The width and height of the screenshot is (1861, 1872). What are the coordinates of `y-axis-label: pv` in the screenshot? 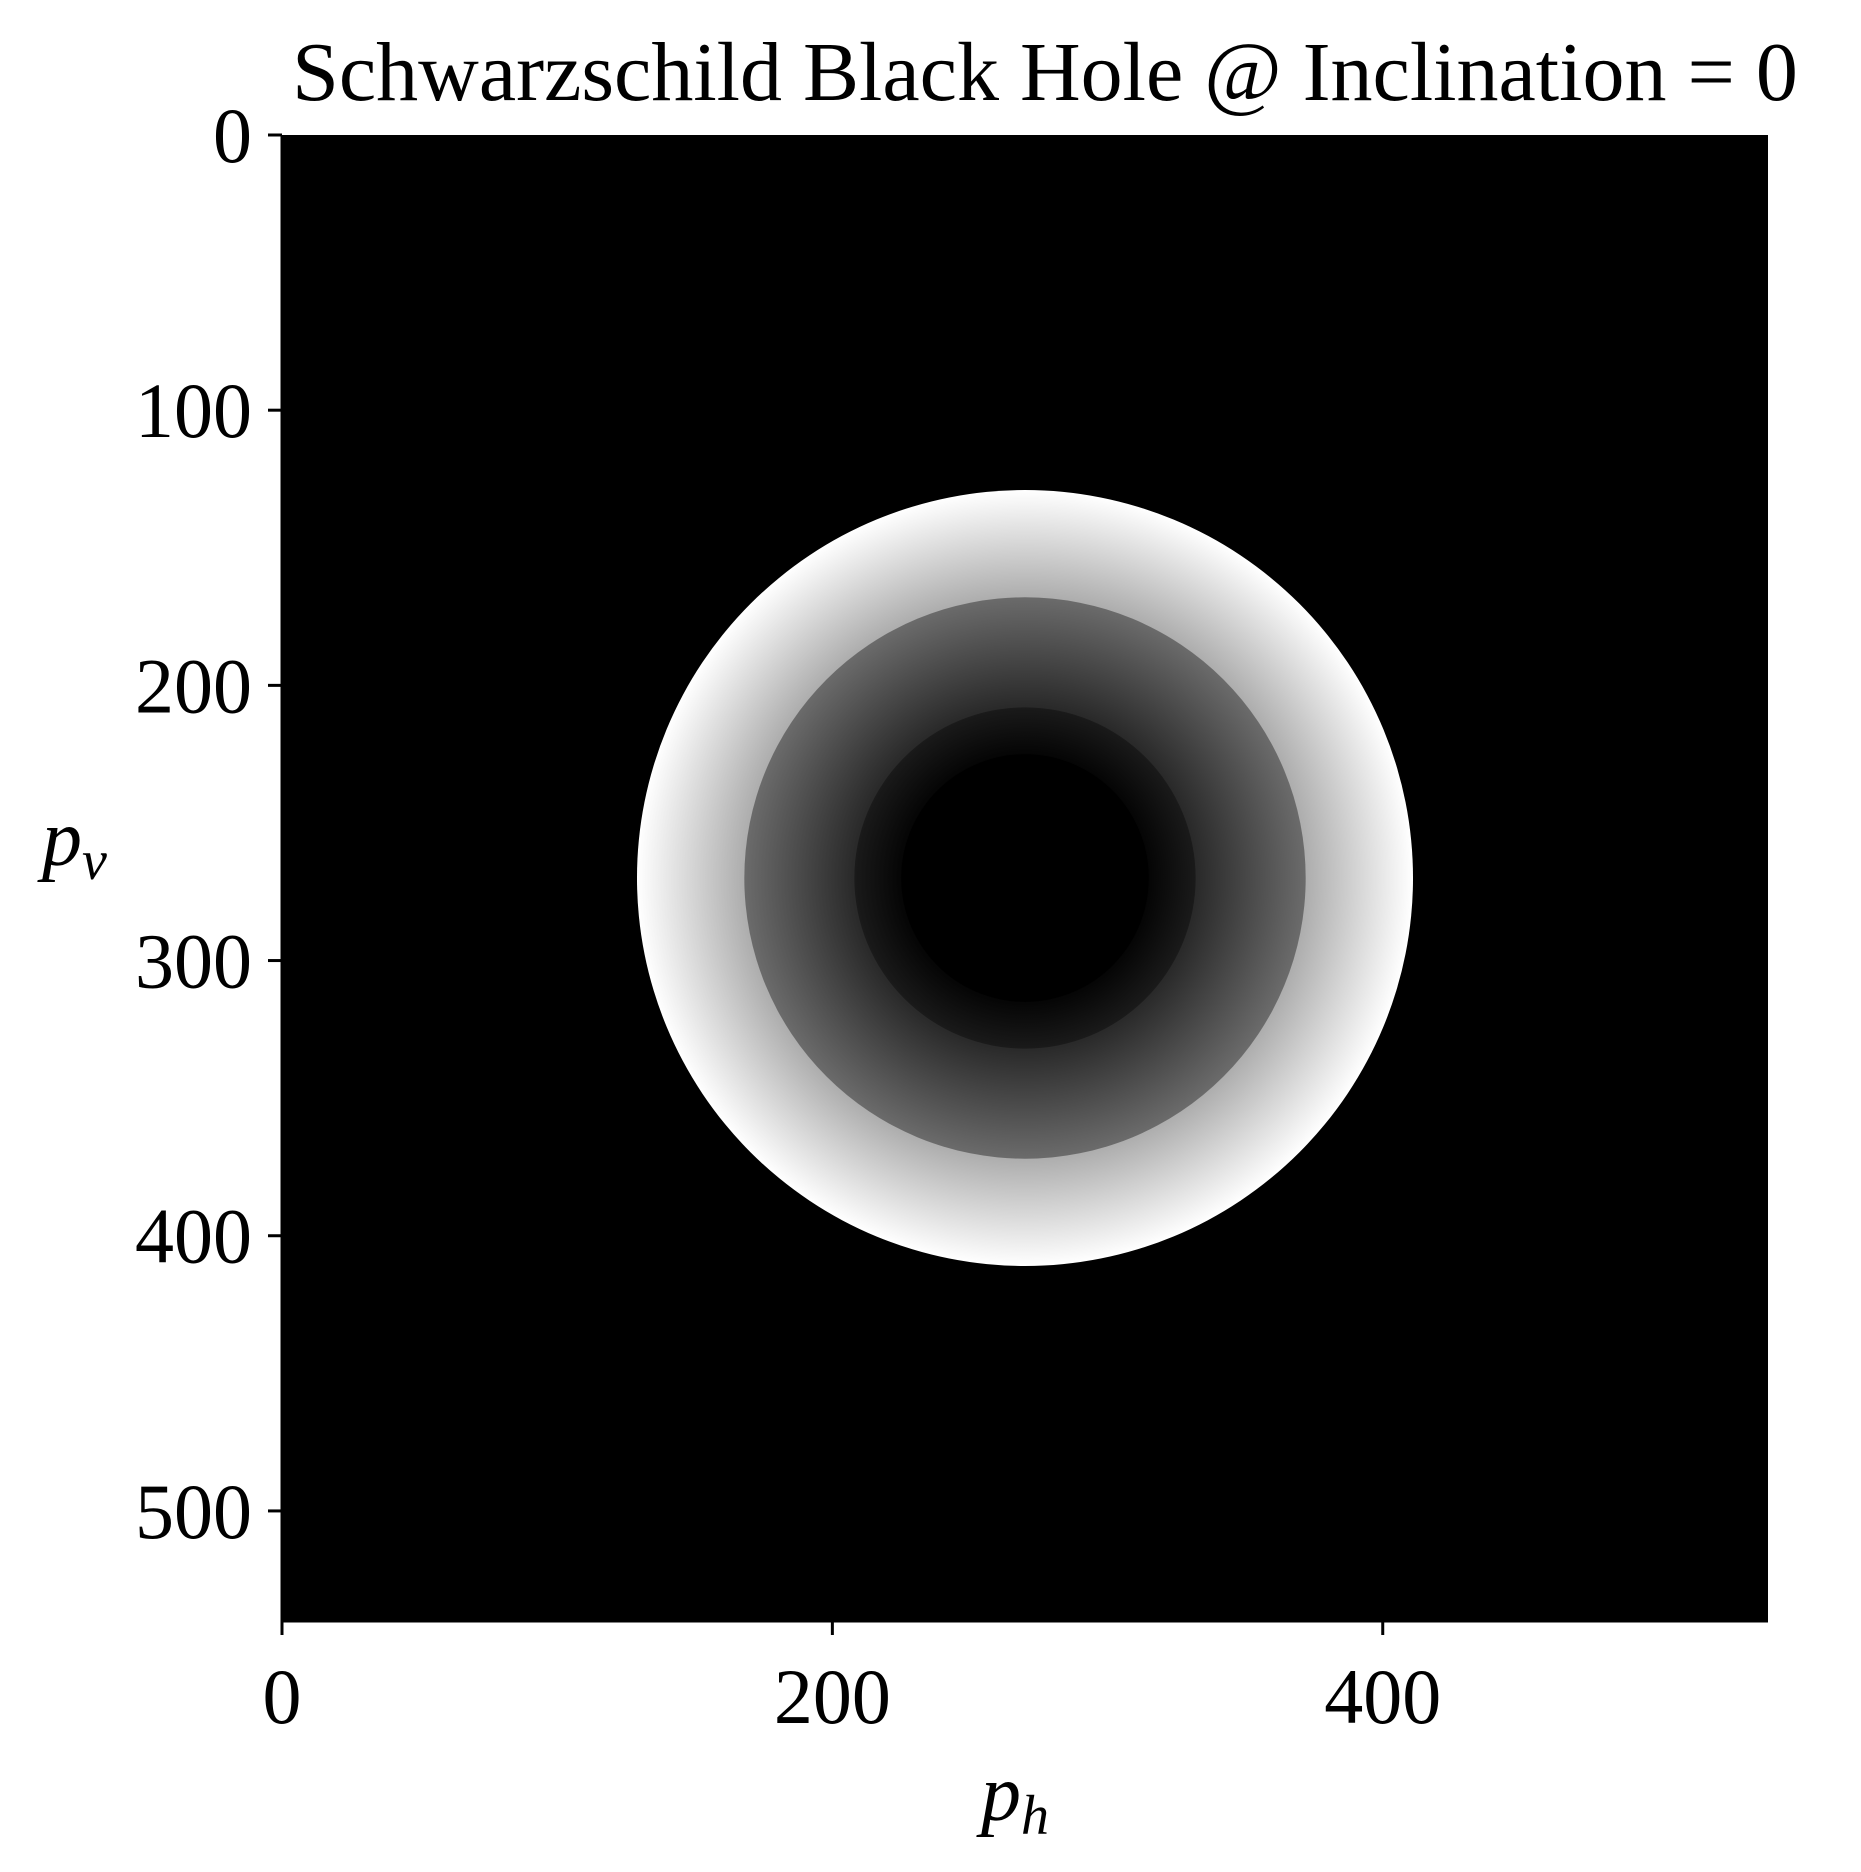 It's located at (72, 843).